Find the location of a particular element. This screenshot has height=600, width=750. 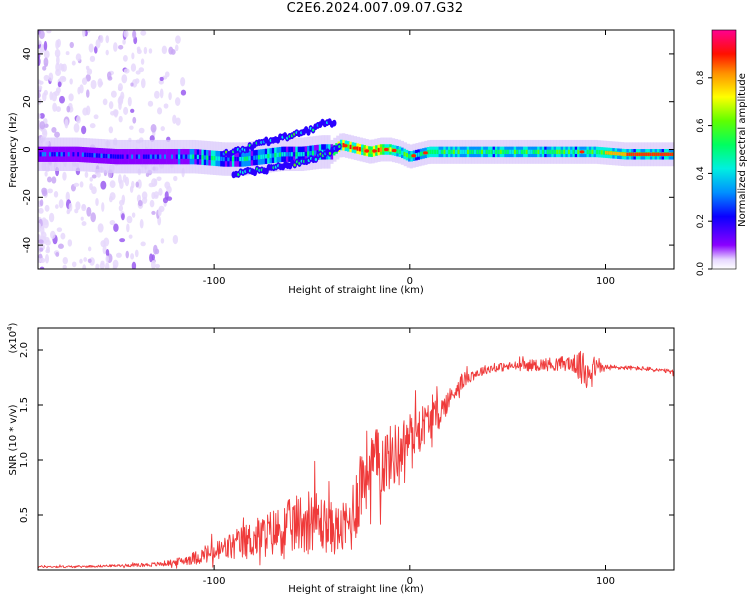

colorbar-gradient is located at coordinates (724, 149).